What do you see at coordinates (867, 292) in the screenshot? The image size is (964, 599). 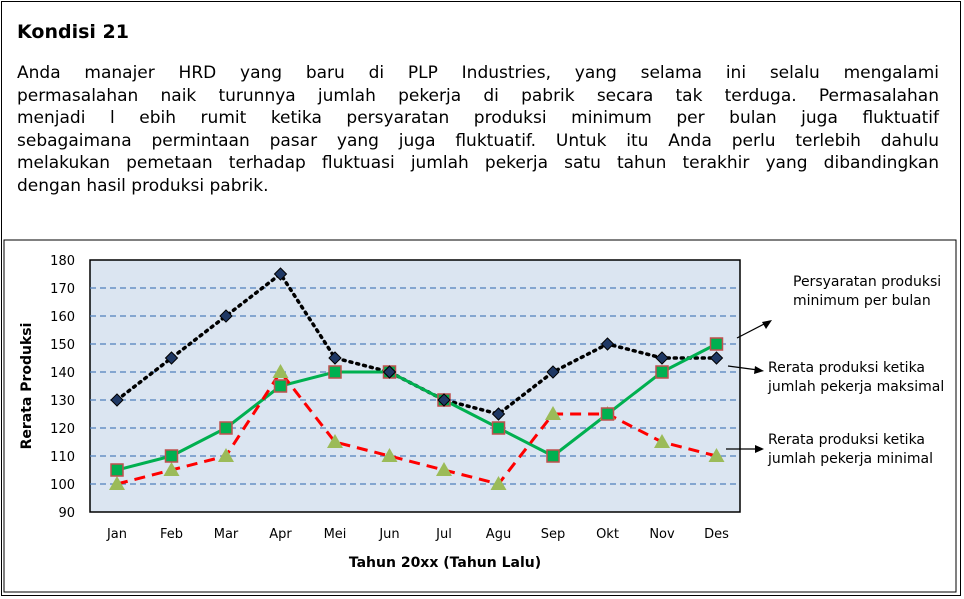 I see `annotation-min-requirement: Persyaratan produksi minimum per bulan` at bounding box center [867, 292].